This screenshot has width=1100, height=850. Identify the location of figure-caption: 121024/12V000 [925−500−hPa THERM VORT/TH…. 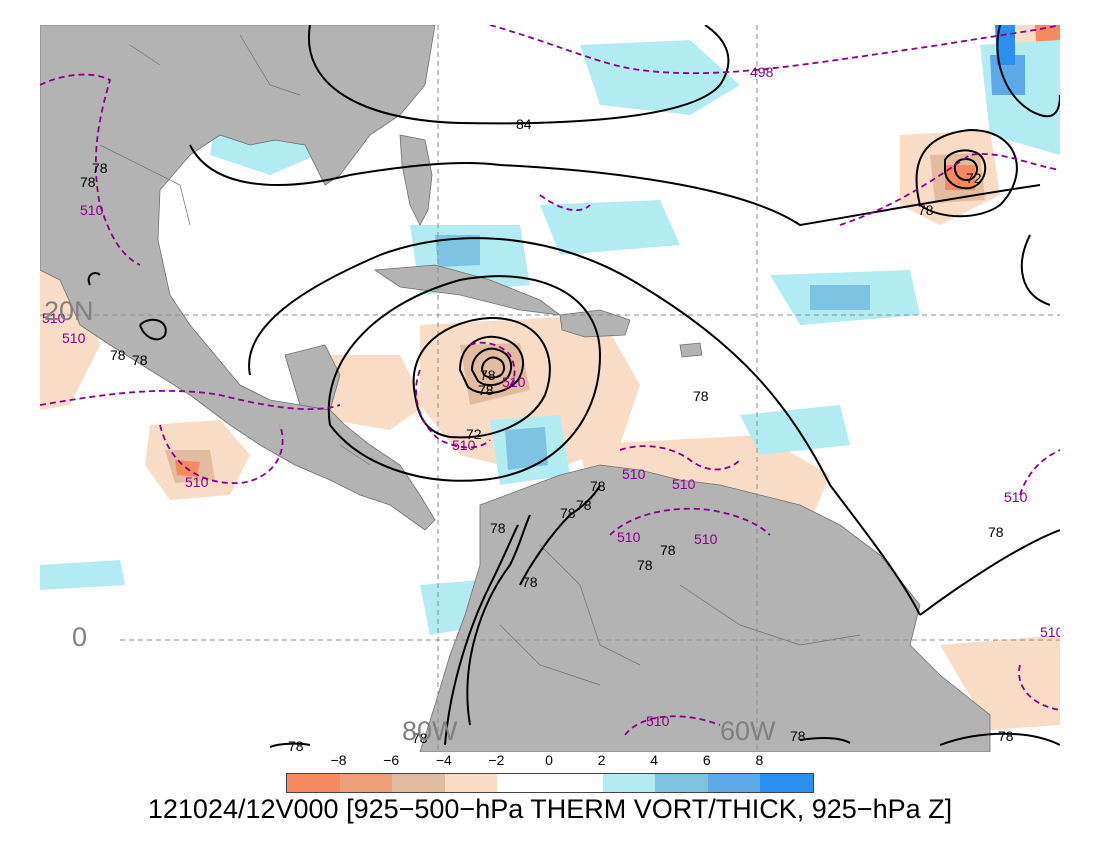
(550, 809).